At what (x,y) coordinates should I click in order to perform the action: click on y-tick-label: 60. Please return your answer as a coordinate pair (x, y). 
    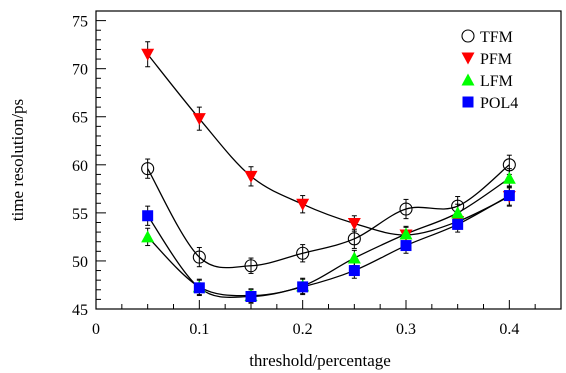
    Looking at the image, I should click on (80, 166).